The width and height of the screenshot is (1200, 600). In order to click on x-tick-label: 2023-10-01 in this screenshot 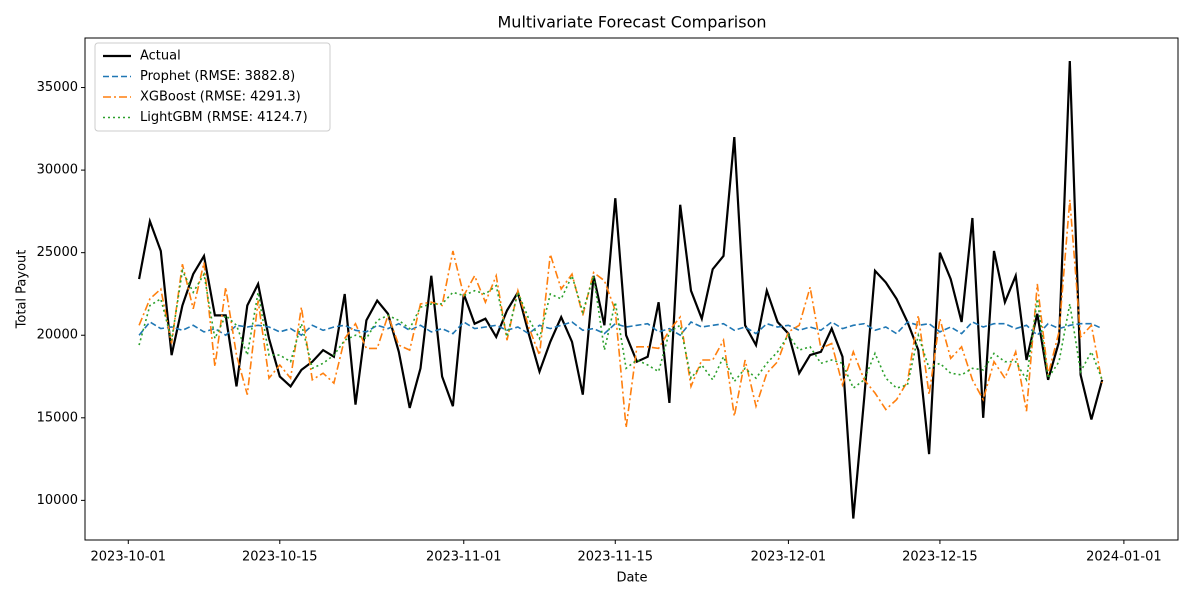, I will do `click(129, 557)`.